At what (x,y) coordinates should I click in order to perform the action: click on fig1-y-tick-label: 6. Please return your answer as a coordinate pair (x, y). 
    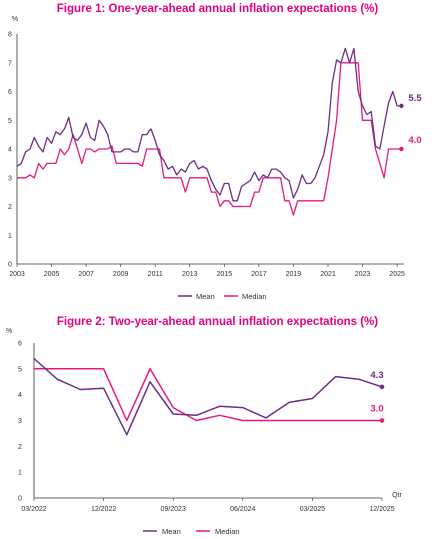
    Looking at the image, I should click on (10, 92).